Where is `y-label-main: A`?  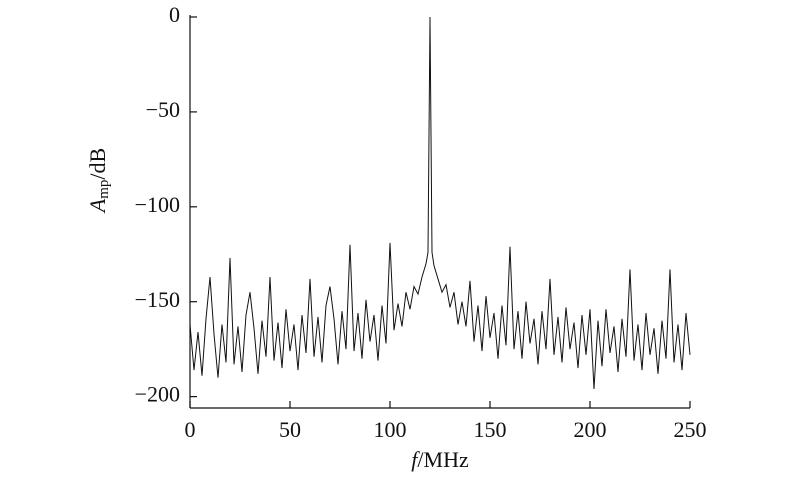
y-label-main: A is located at coordinates (97, 206).